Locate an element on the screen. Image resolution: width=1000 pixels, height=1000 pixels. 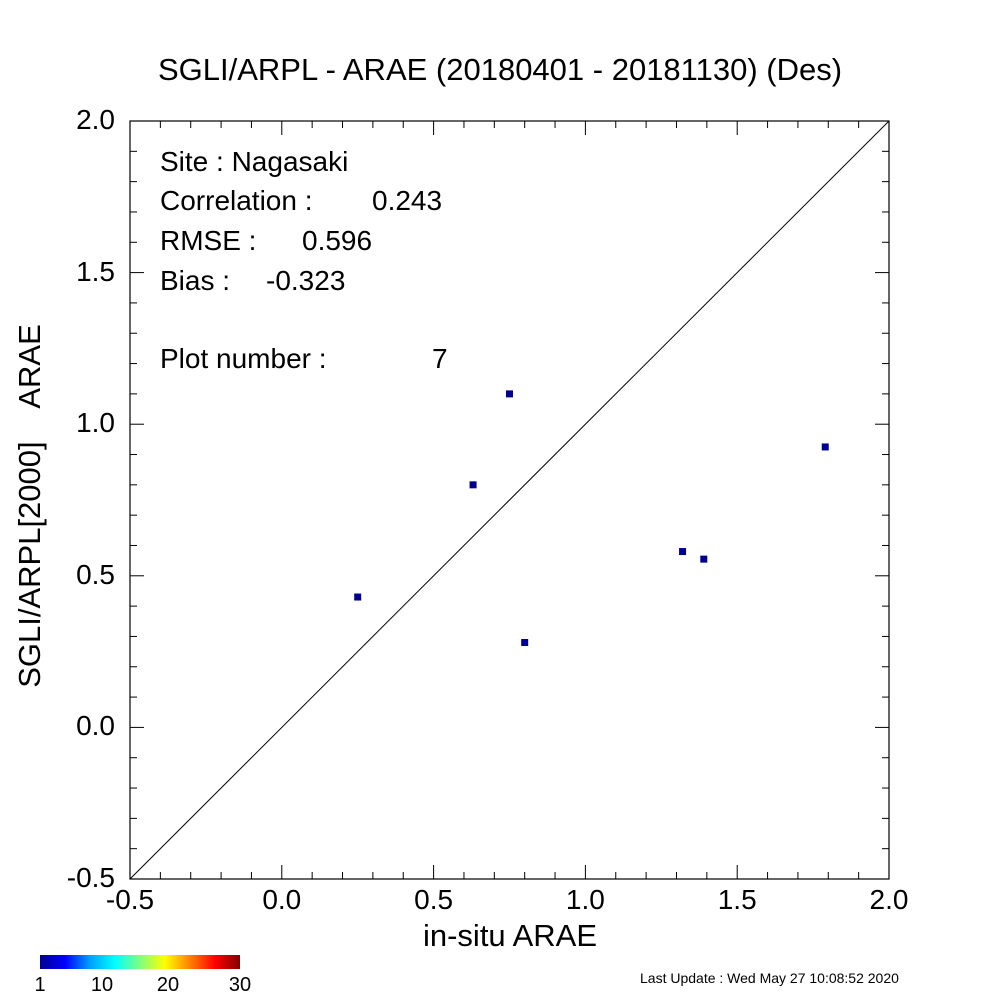
x-tick-label: 2.0 is located at coordinates (889, 899).